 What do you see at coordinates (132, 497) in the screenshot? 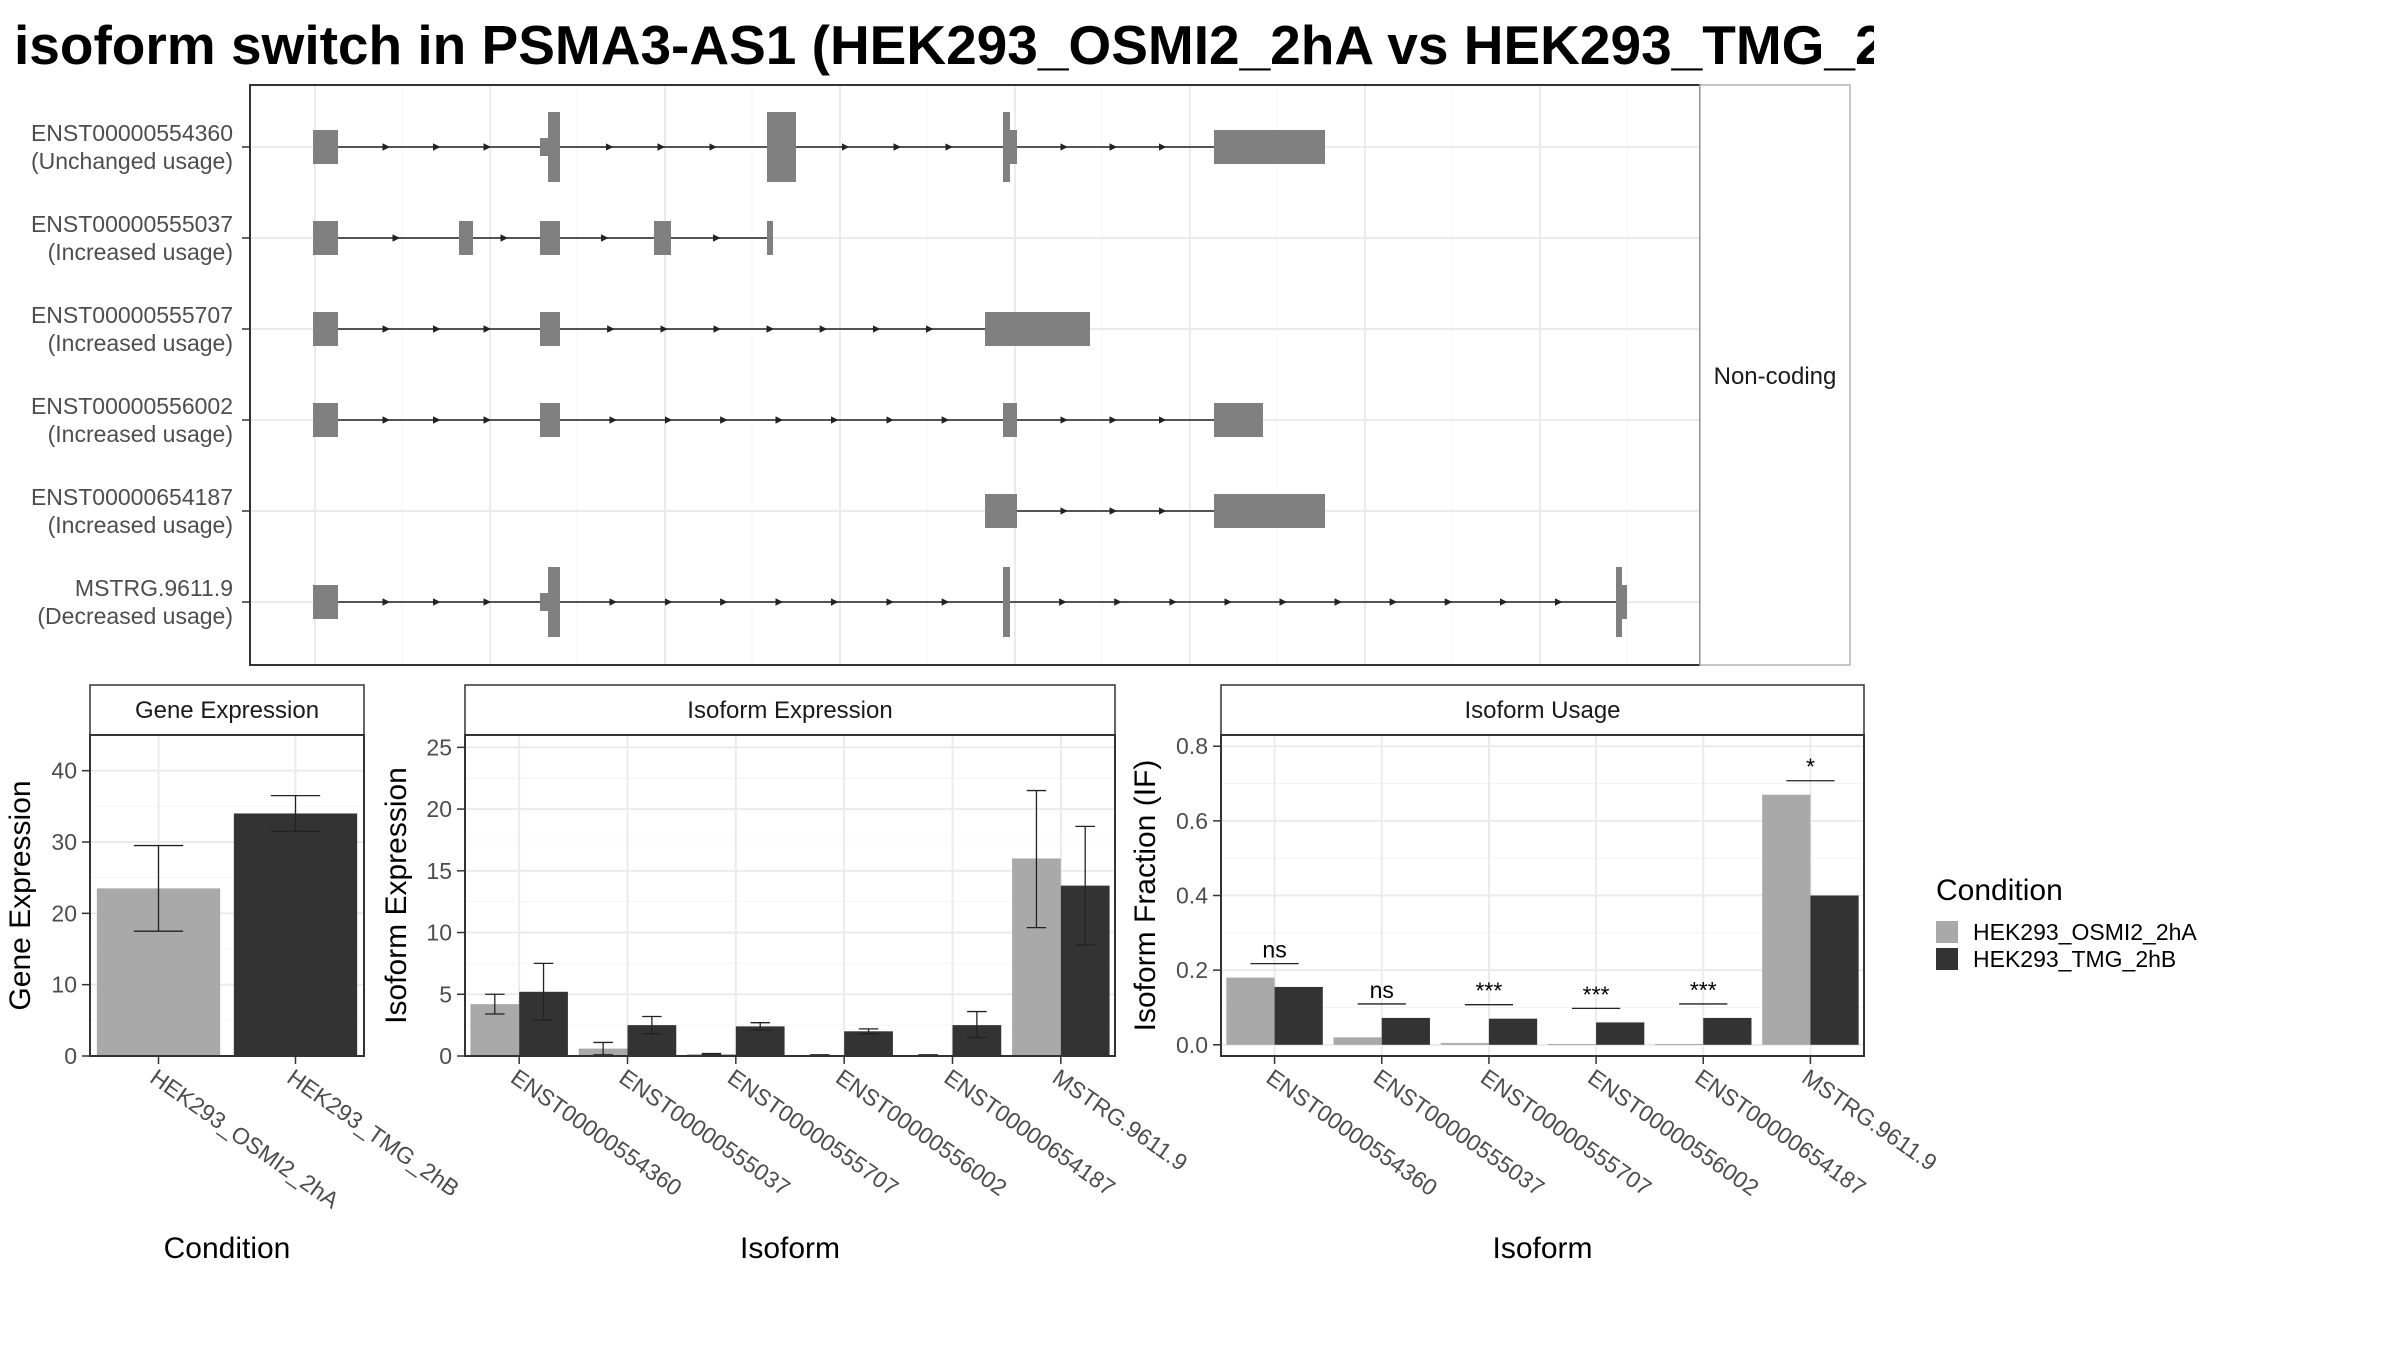
I see `transcript-id-label: ENST00000654187` at bounding box center [132, 497].